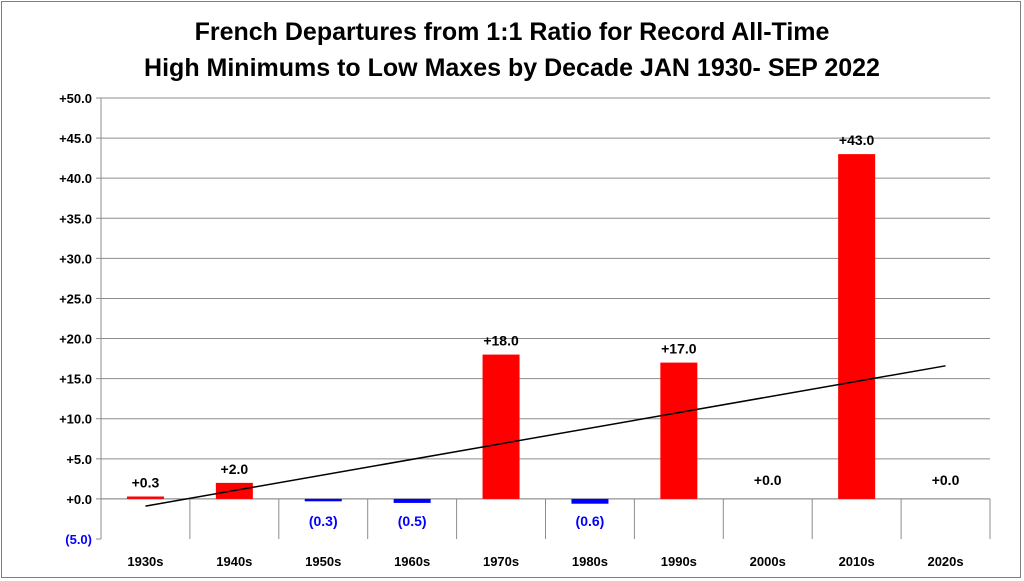 The width and height of the screenshot is (1024, 581). What do you see at coordinates (501, 426) in the screenshot?
I see `bar-1970s` at bounding box center [501, 426].